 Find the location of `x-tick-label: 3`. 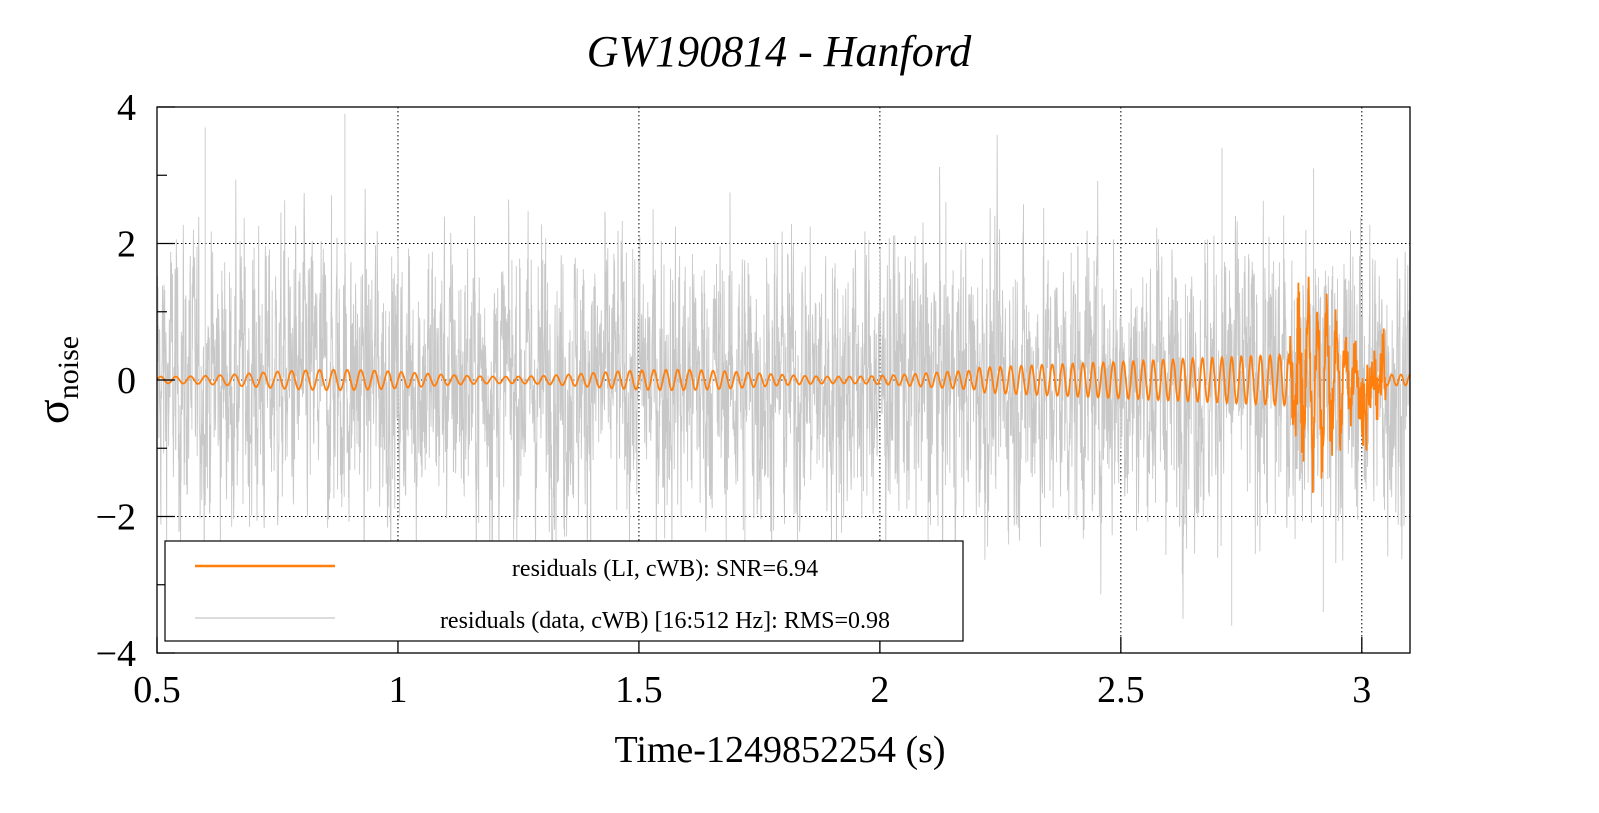

x-tick-label: 3 is located at coordinates (1361, 690).